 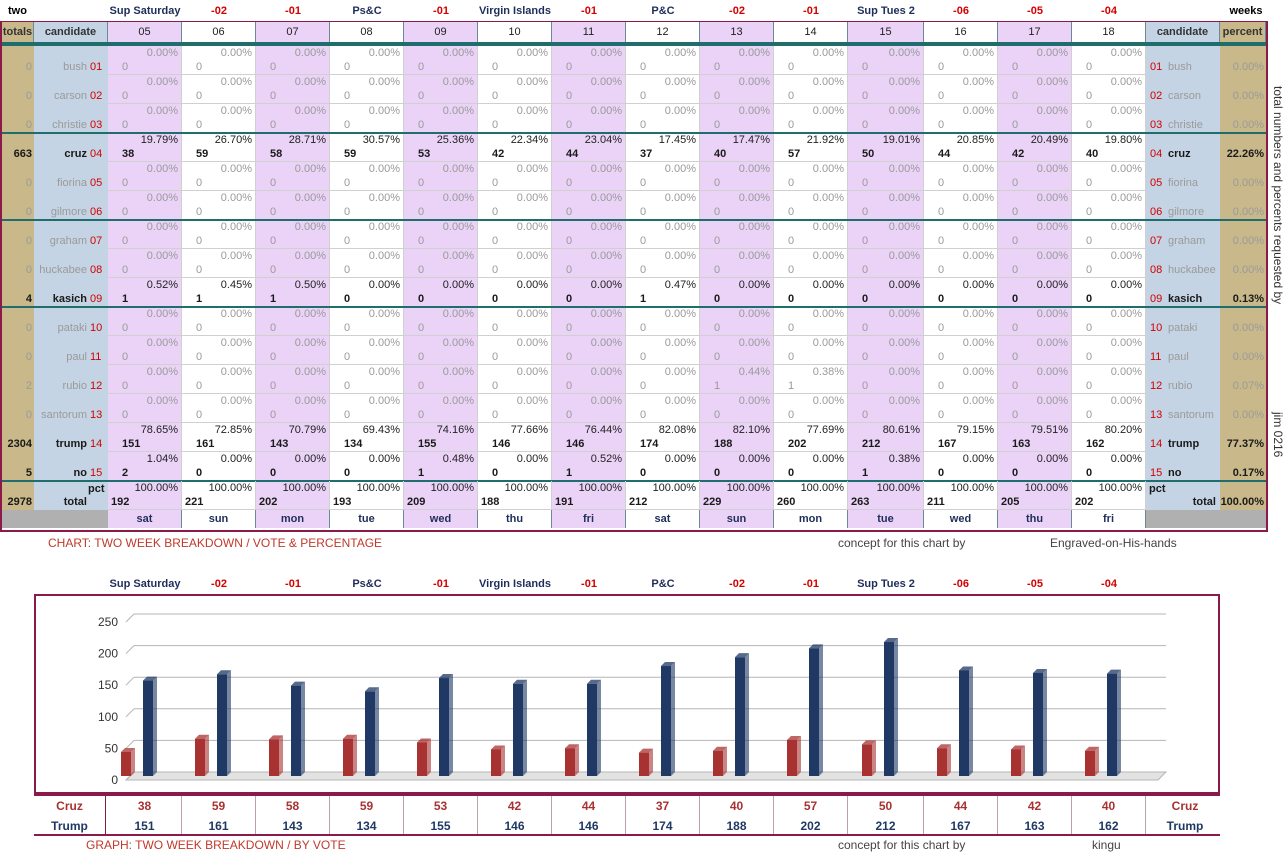 What do you see at coordinates (1183, 278) in the screenshot?
I see `candidate-right-column-bg` at bounding box center [1183, 278].